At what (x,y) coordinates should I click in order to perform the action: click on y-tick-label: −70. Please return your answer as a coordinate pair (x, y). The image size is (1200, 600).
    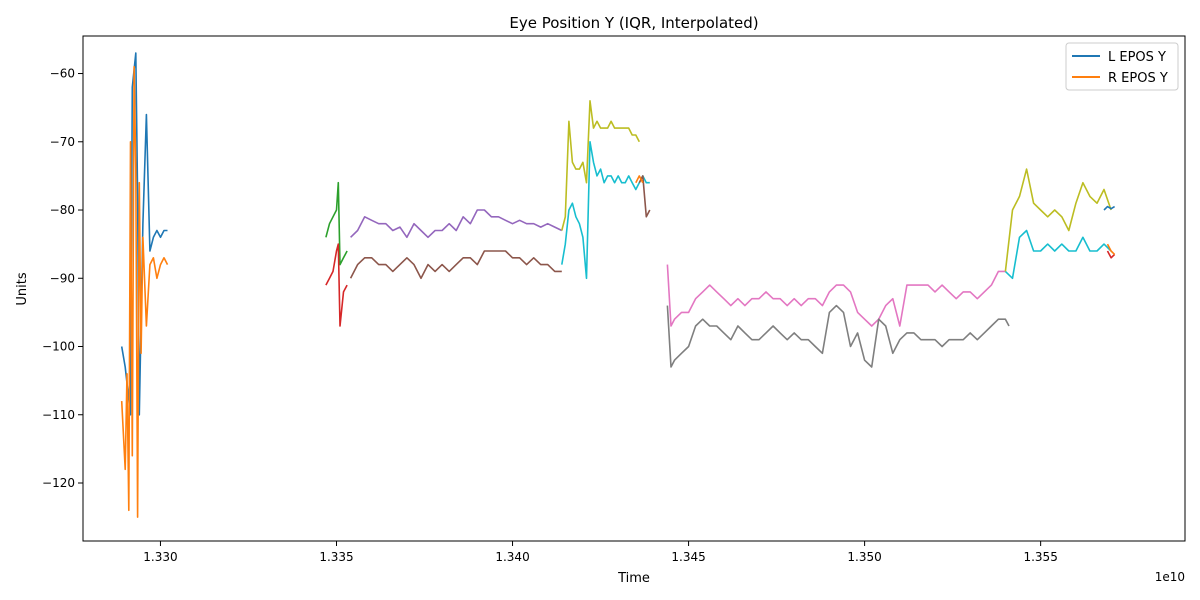
    Looking at the image, I should click on (62, 142).